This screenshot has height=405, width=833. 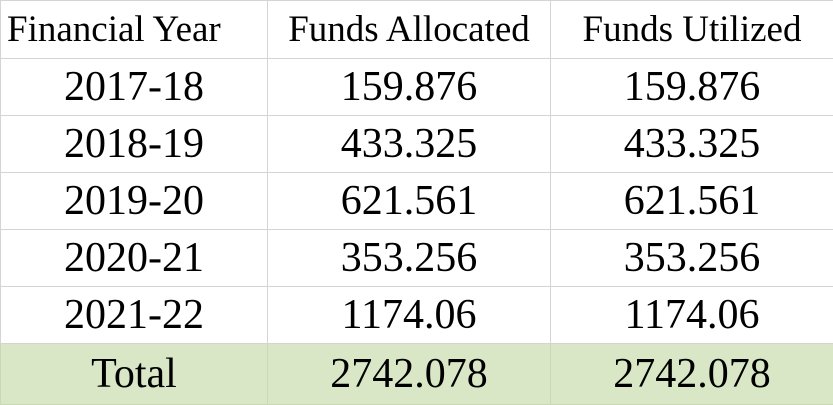 I want to click on cell-funds-utilized: 621.561, so click(x=692, y=201).